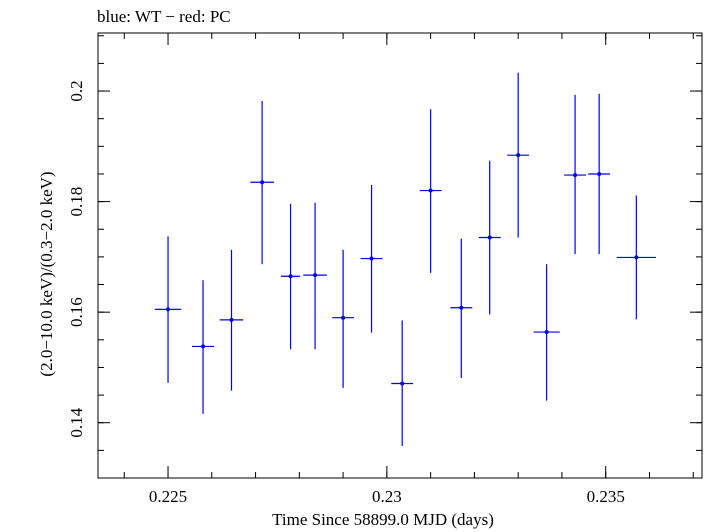  Describe the element at coordinates (164, 16) in the screenshot. I see `chart-title: blue: WT − red: PC` at that location.